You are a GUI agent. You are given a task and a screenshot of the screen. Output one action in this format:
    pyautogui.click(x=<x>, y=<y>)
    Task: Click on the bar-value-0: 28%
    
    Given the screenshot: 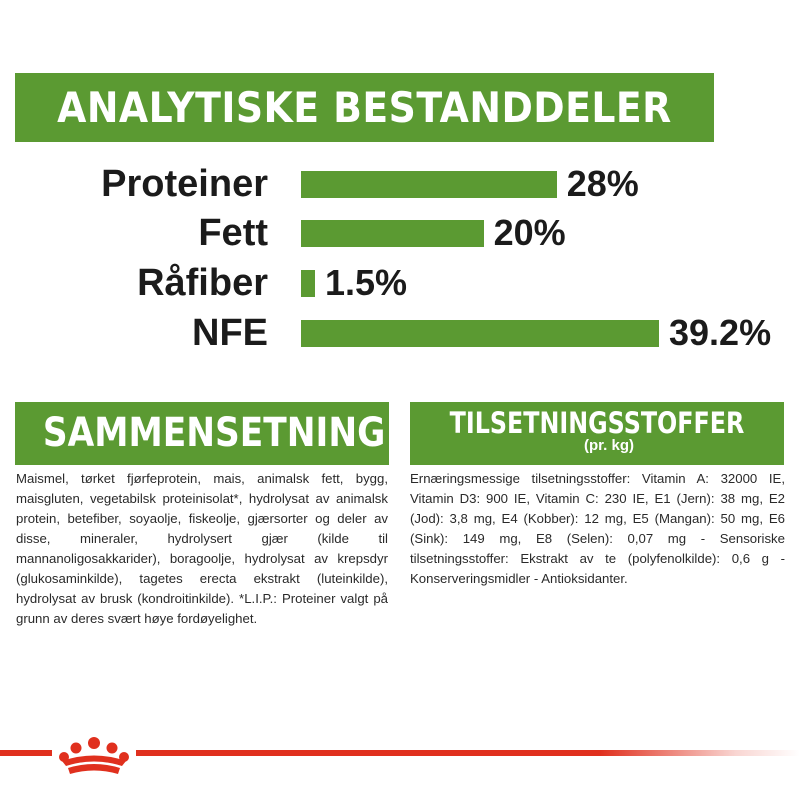 What is the action you would take?
    pyautogui.click(x=602, y=183)
    